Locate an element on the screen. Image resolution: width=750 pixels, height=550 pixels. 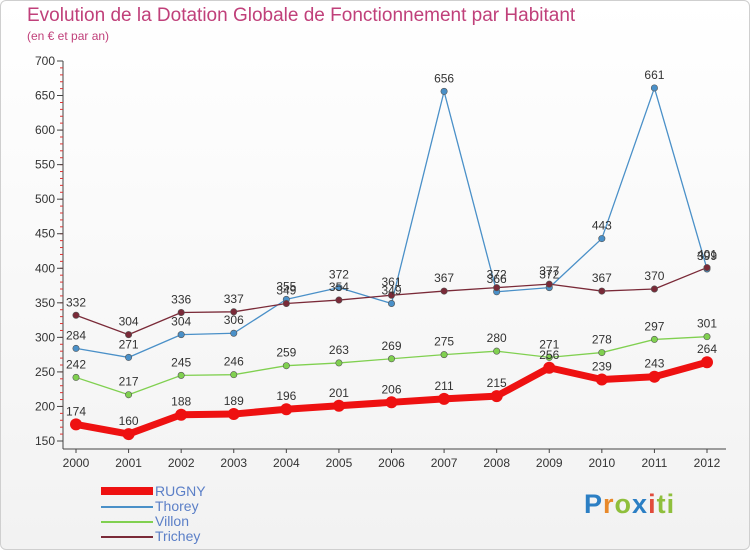
x-tick-label: 2004 is located at coordinates (286, 463).